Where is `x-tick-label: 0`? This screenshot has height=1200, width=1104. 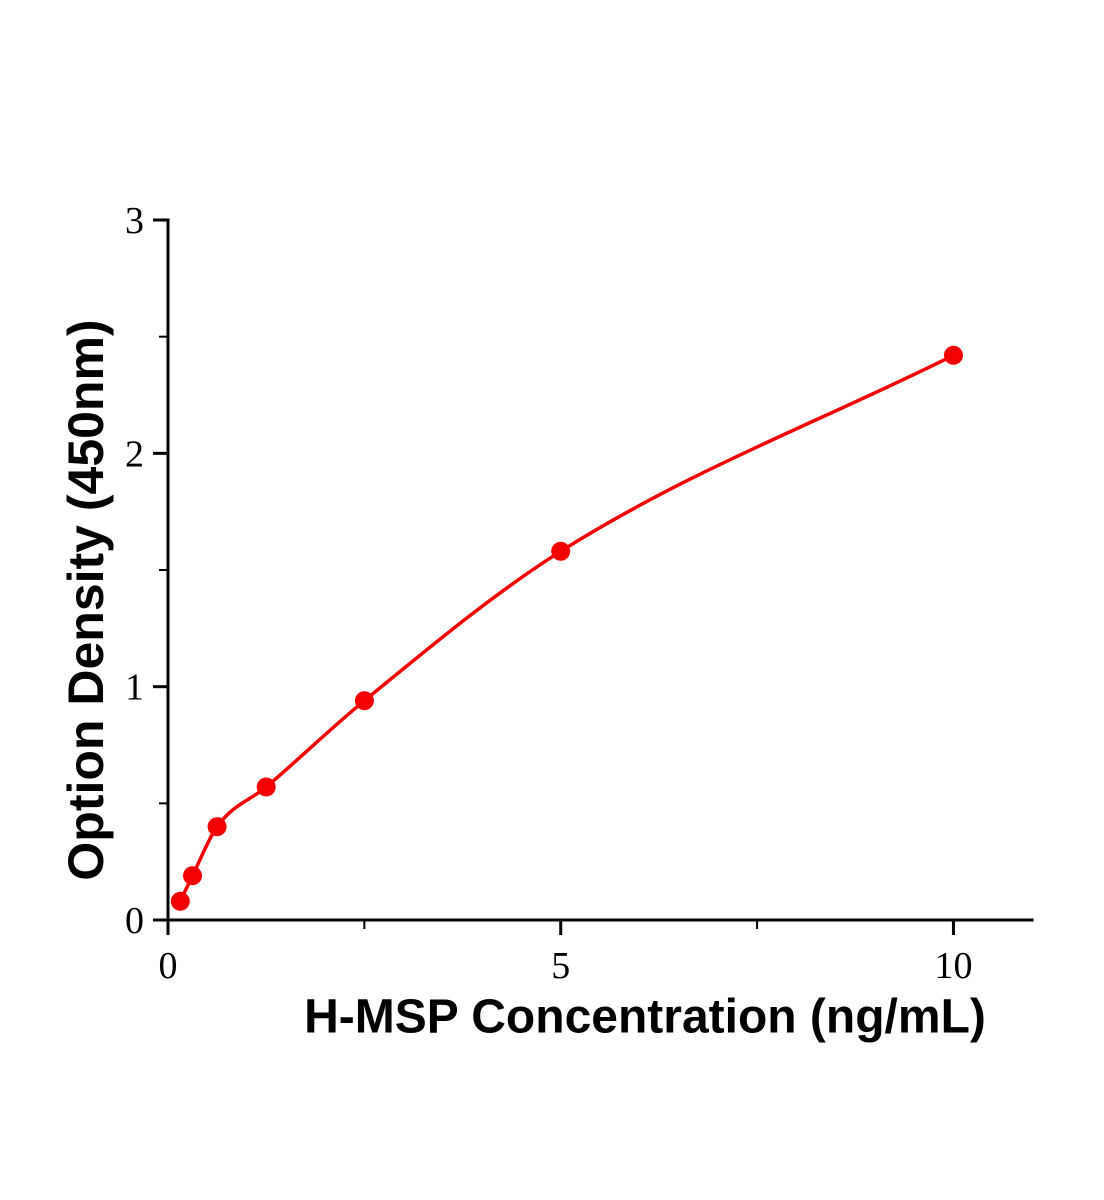 x-tick-label: 0 is located at coordinates (168, 966).